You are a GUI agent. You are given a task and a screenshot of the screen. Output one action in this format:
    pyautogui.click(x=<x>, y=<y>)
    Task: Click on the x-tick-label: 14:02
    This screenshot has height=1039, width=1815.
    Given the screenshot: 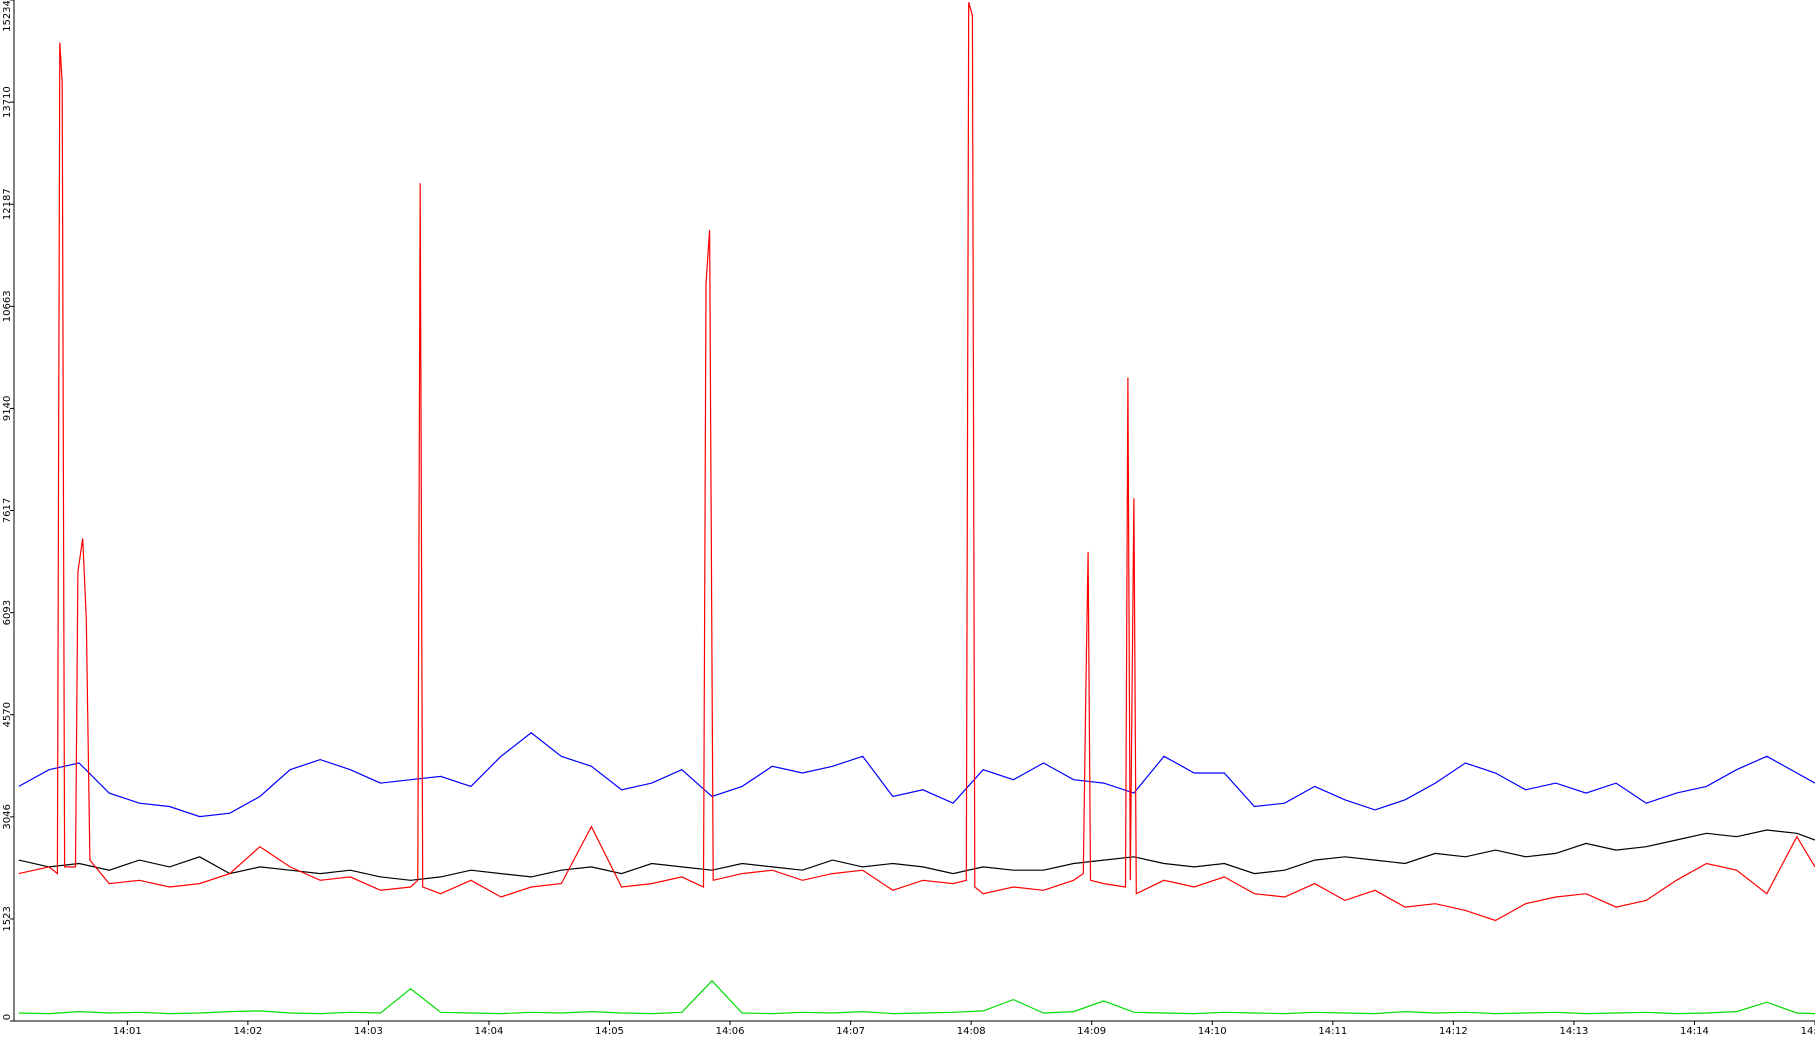 What is the action you would take?
    pyautogui.click(x=247, y=1031)
    